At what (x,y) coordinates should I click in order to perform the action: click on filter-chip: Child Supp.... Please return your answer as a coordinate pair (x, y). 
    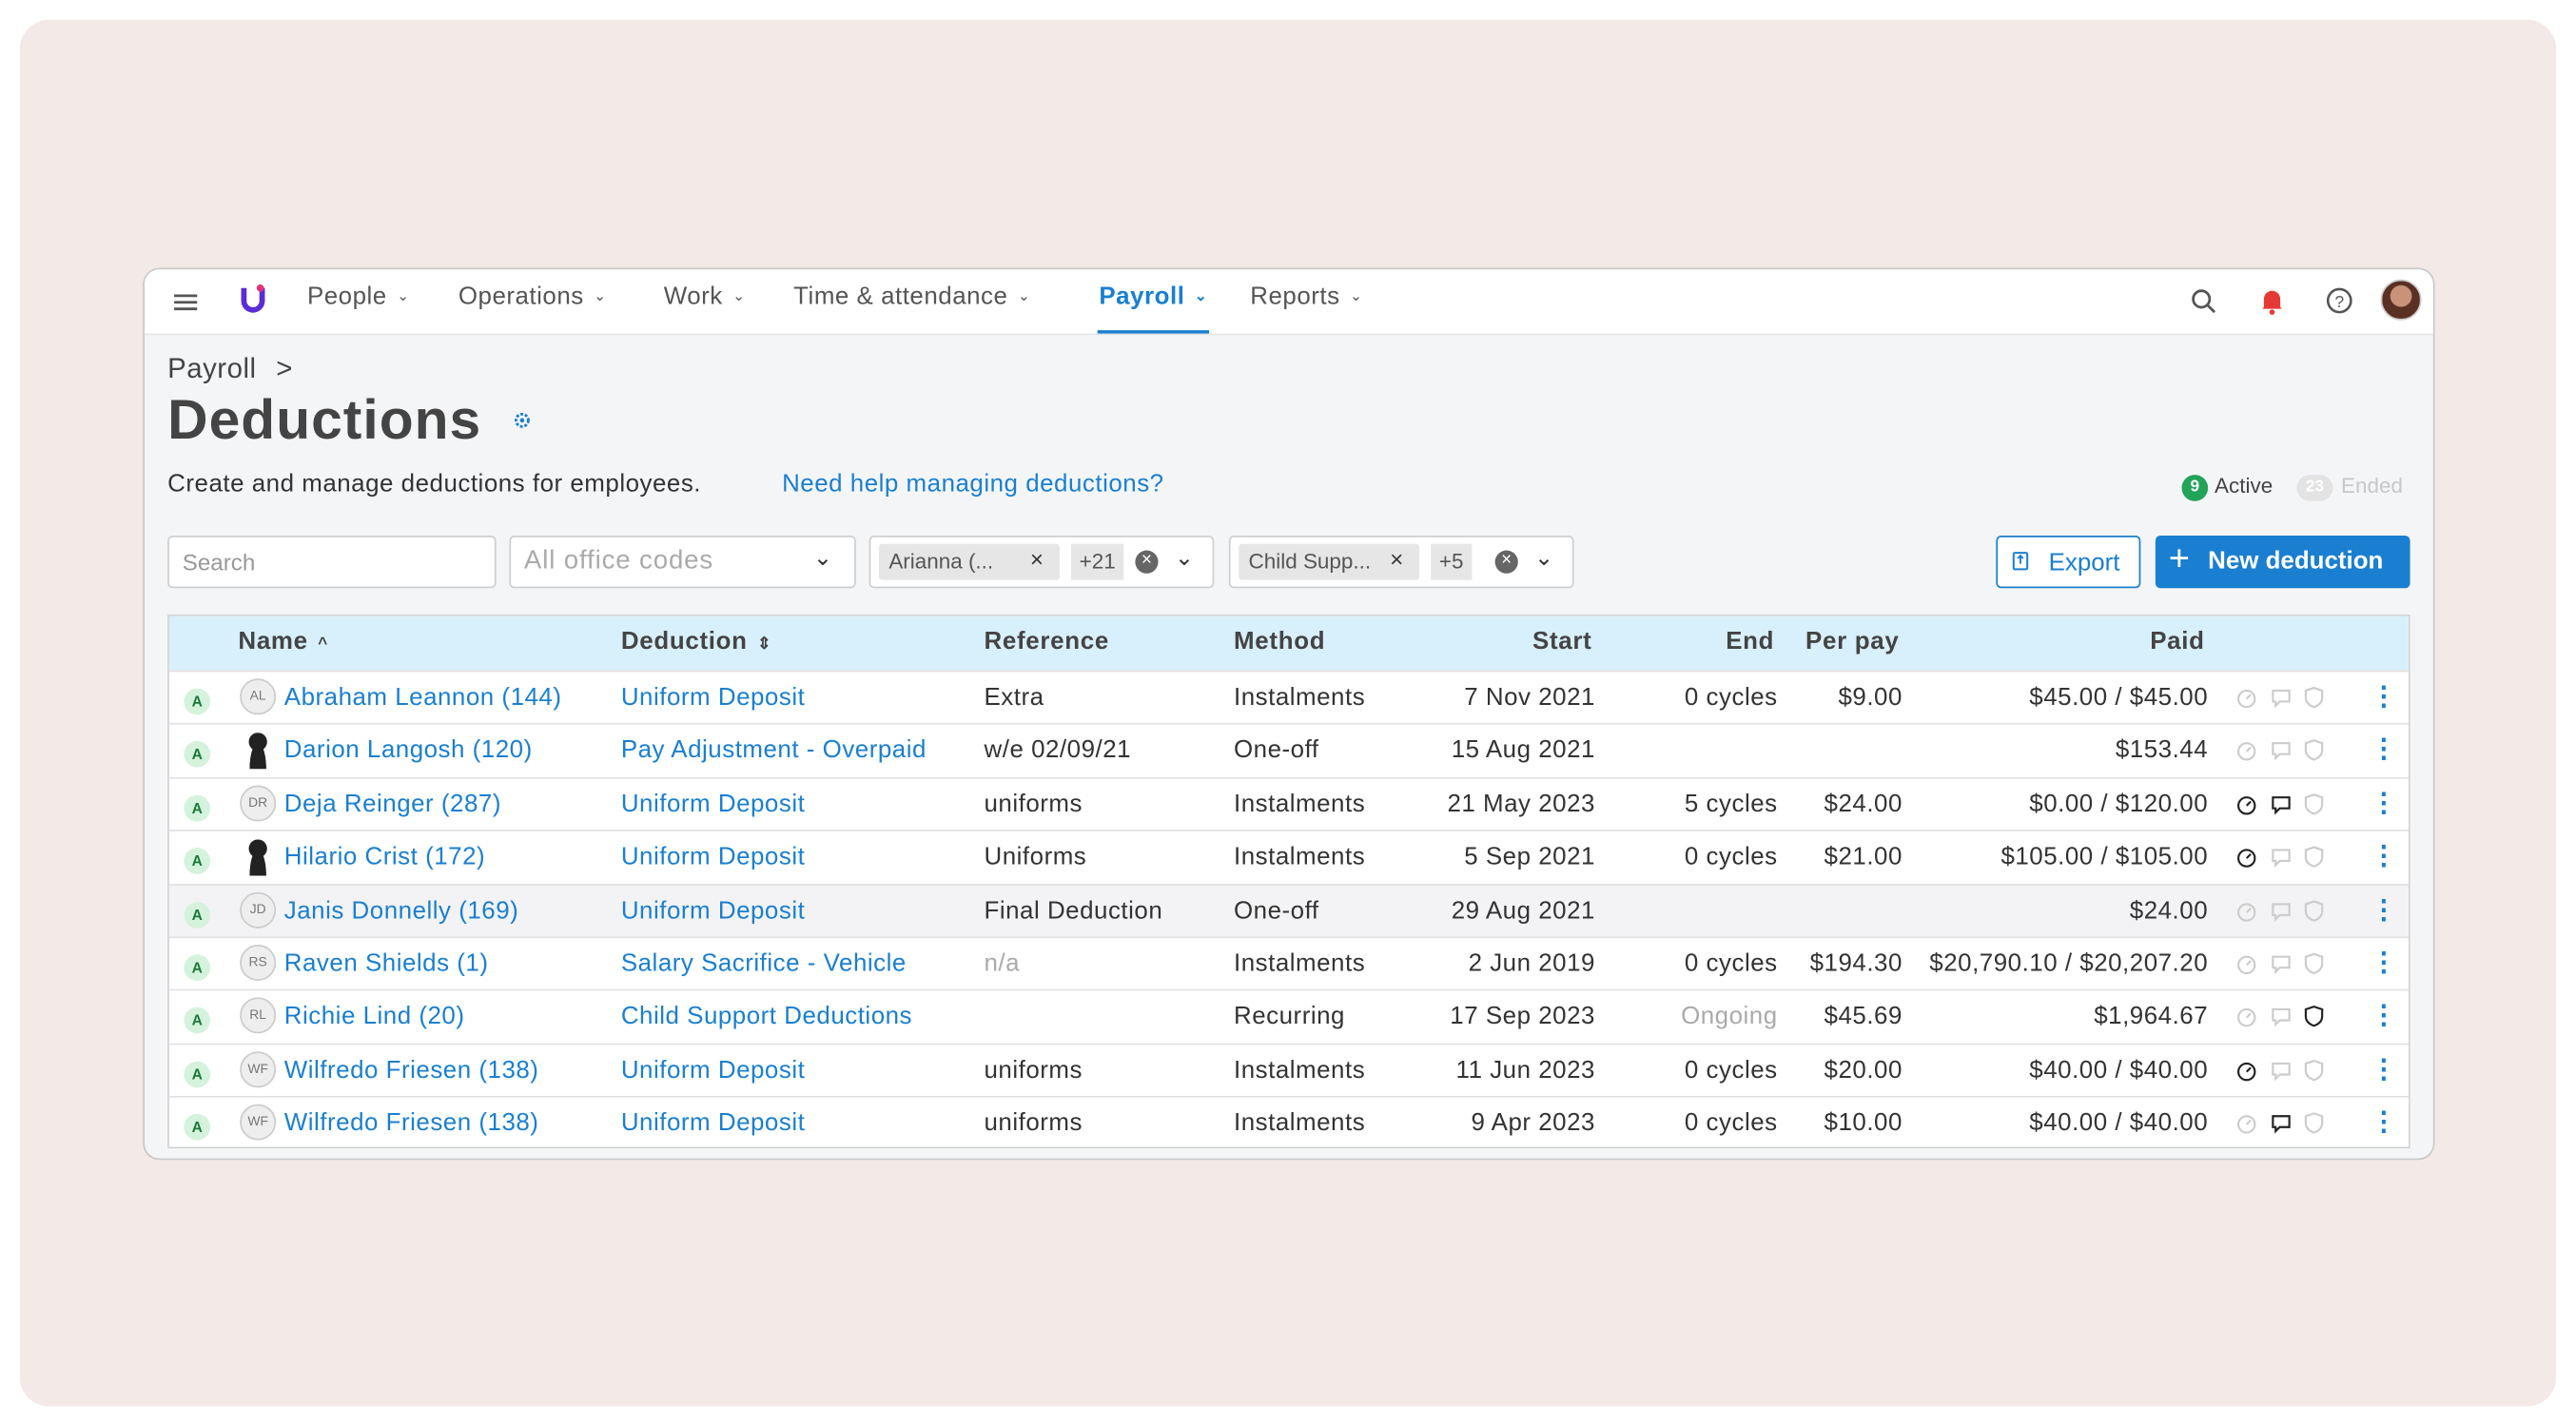
    Looking at the image, I should click on (1329, 561).